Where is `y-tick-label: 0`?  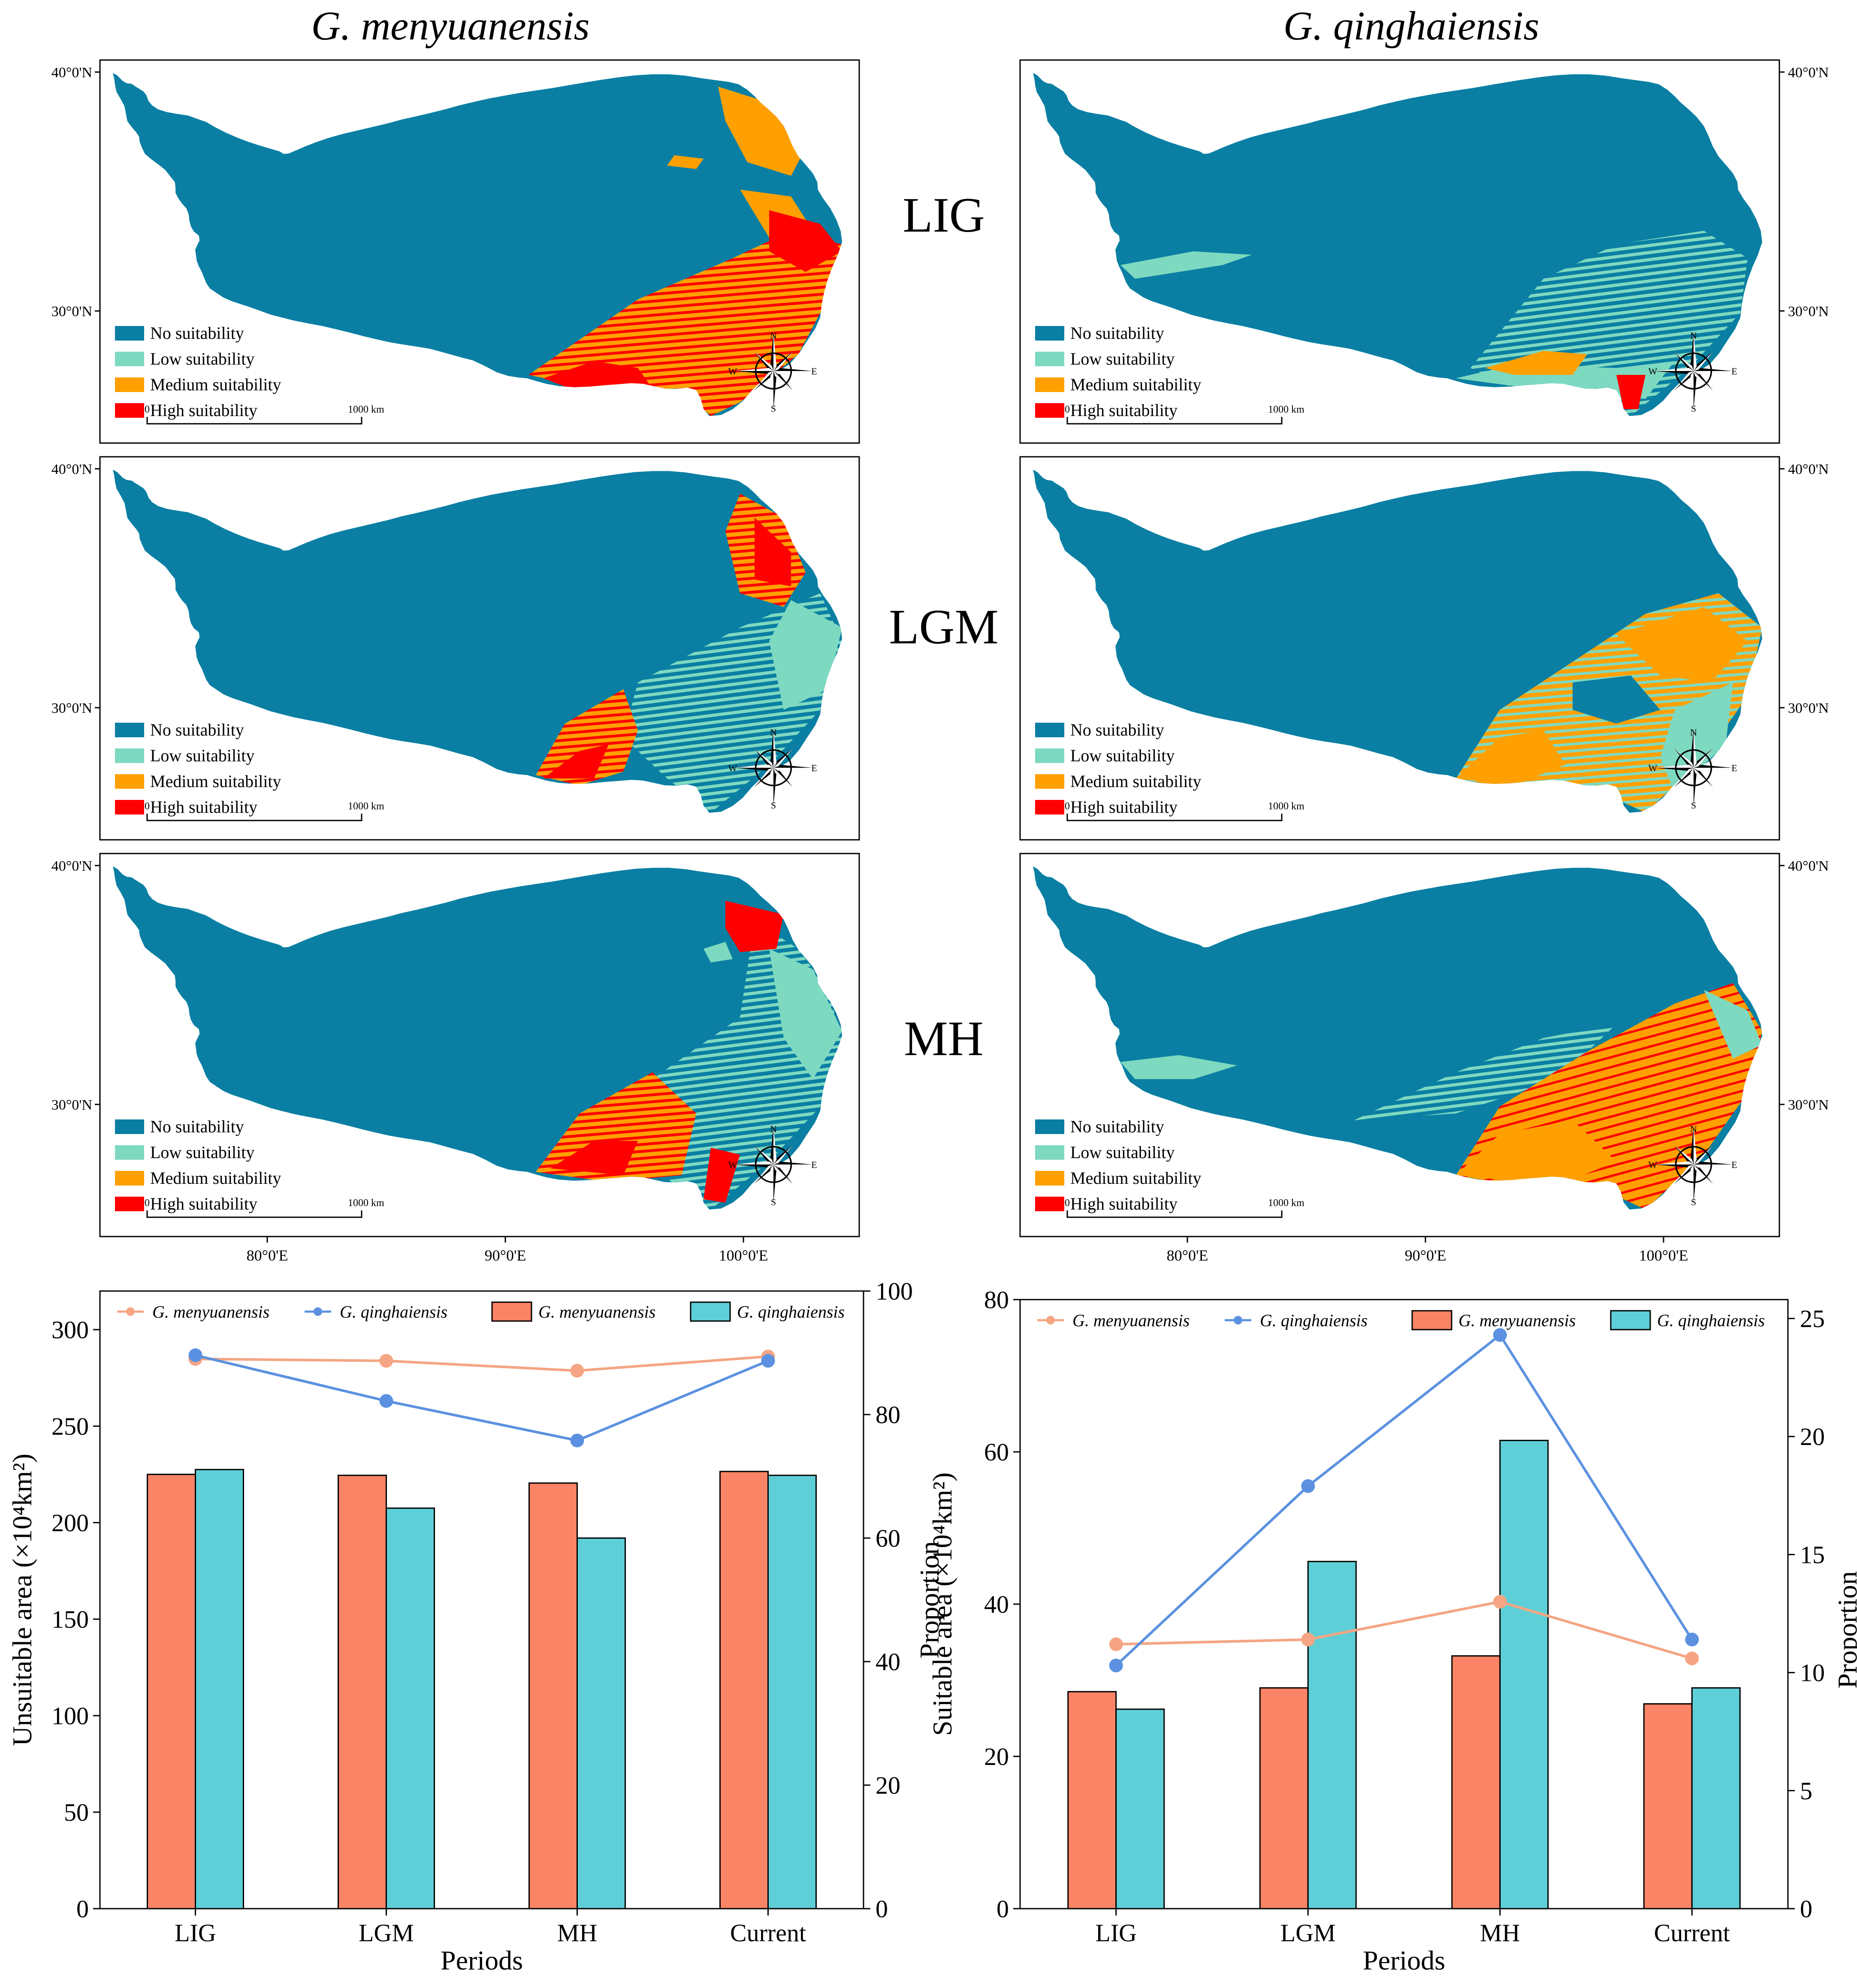
y-tick-label: 0 is located at coordinates (82, 1909).